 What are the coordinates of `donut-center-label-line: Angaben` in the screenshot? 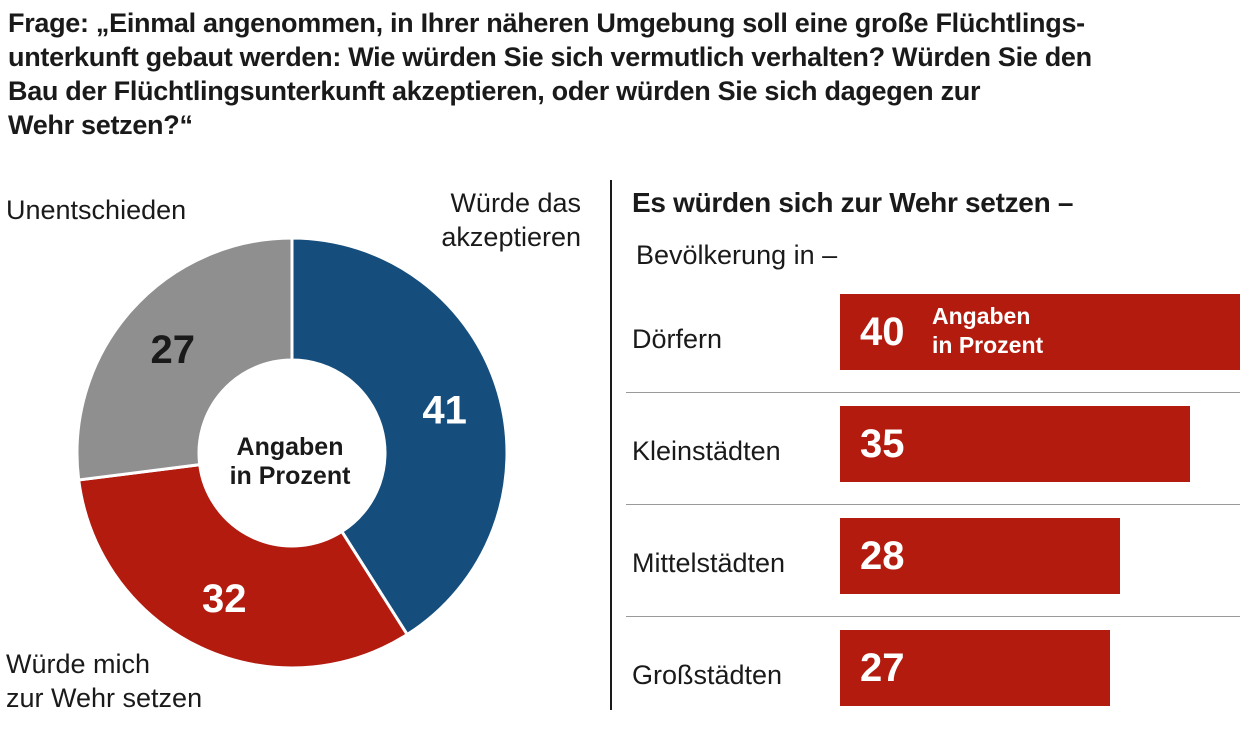 It's located at (290, 447).